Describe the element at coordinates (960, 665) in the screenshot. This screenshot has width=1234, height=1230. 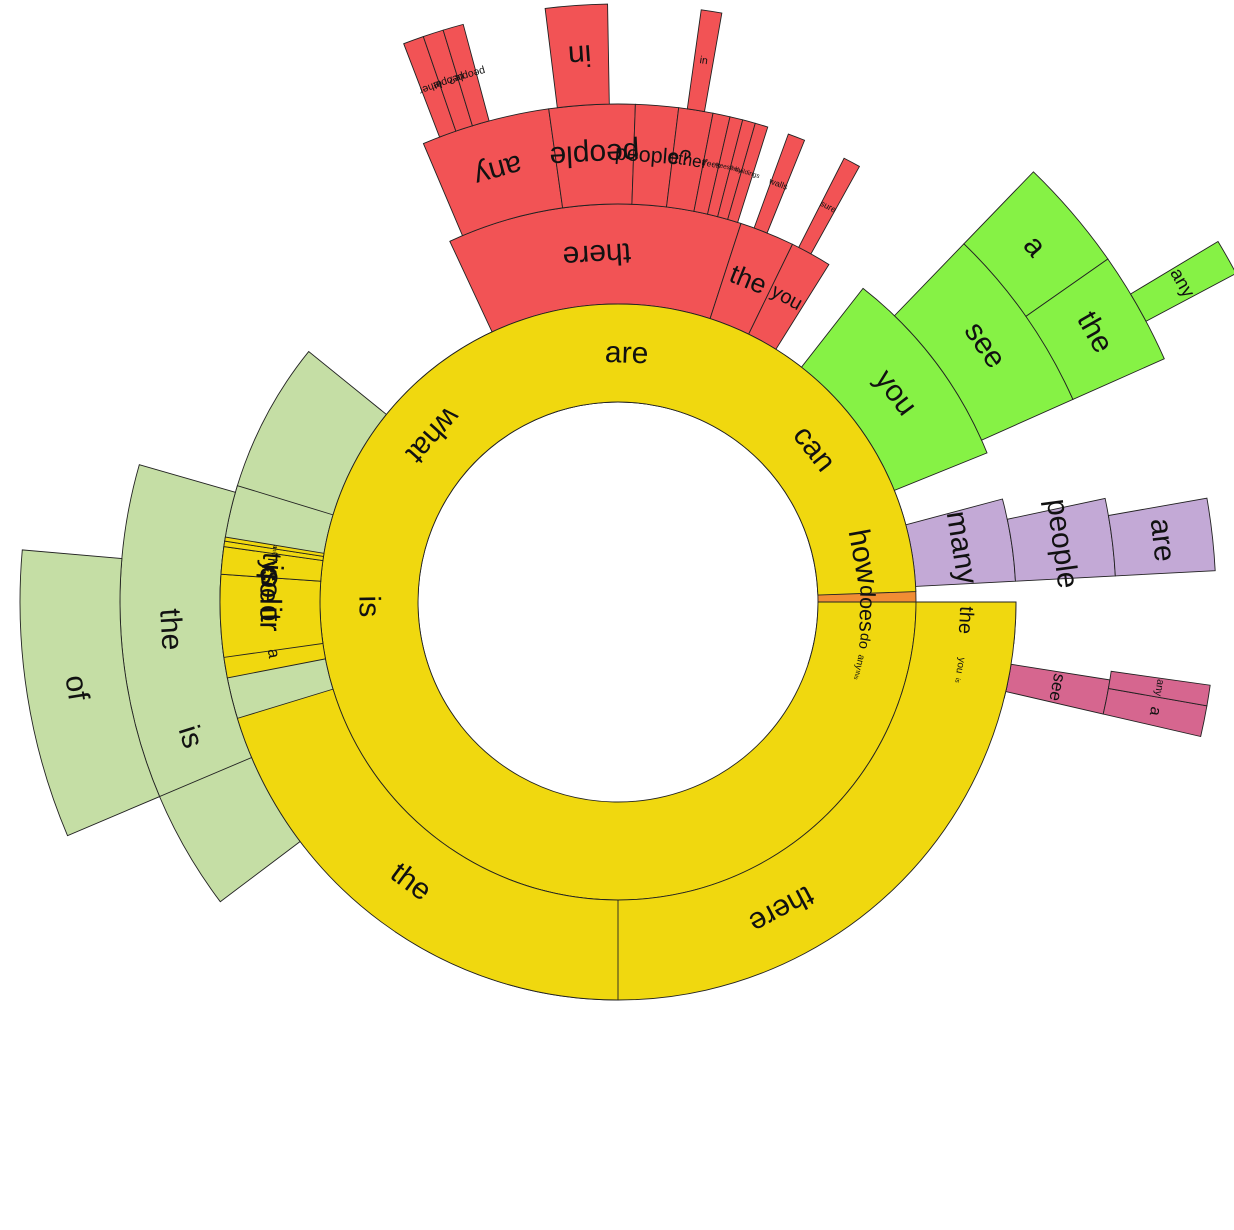
I see `sunburst-label: you` at that location.